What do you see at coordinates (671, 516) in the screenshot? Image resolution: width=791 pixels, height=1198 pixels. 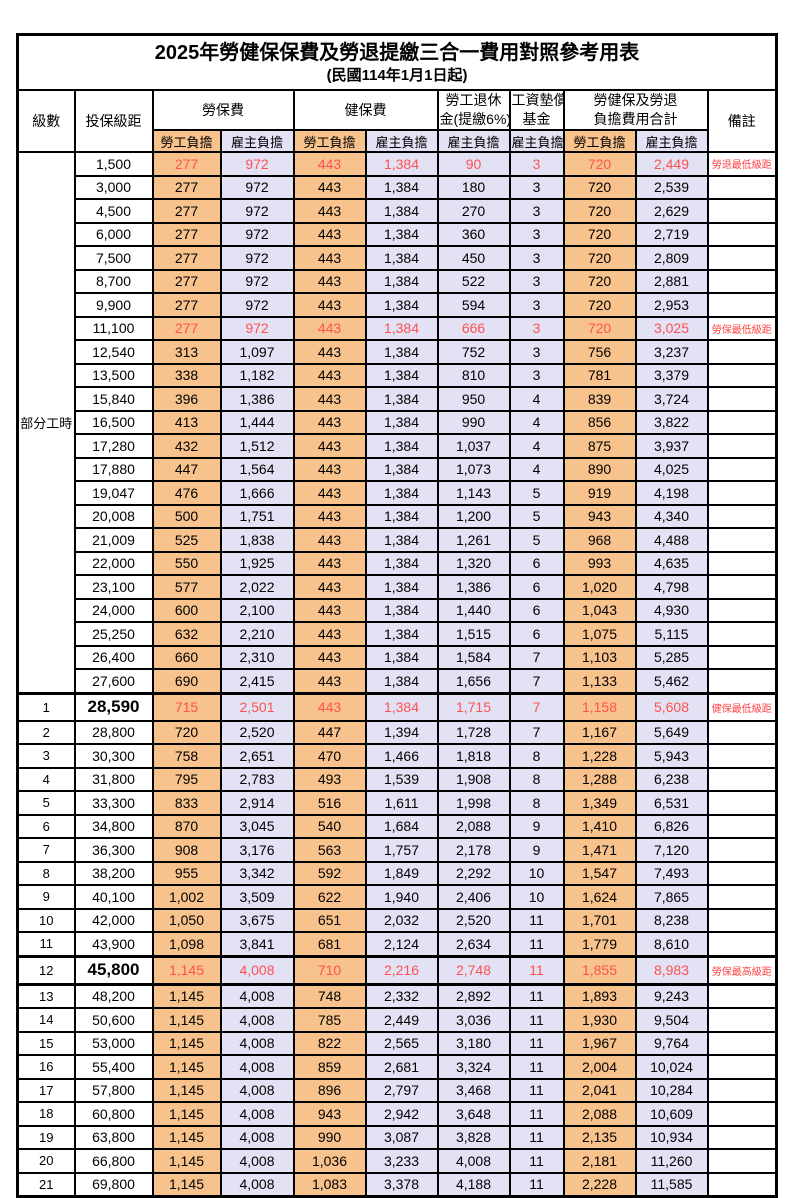 I see `cell-total-employer: 4,340` at bounding box center [671, 516].